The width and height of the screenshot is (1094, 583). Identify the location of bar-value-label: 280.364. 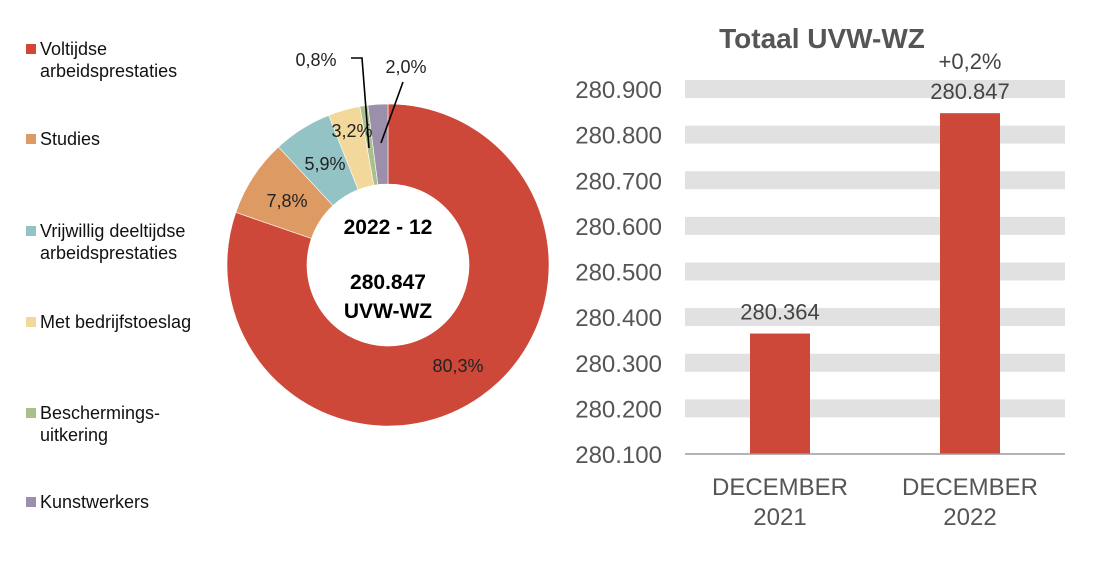
(780, 312).